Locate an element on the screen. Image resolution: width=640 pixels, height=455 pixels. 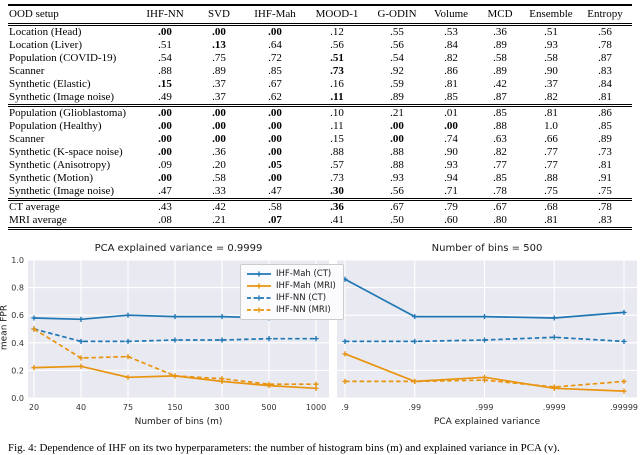
y-tick-labels: 0.0 0.2 0.4 0.6 0.8 1.0 is located at coordinates (17, 329).